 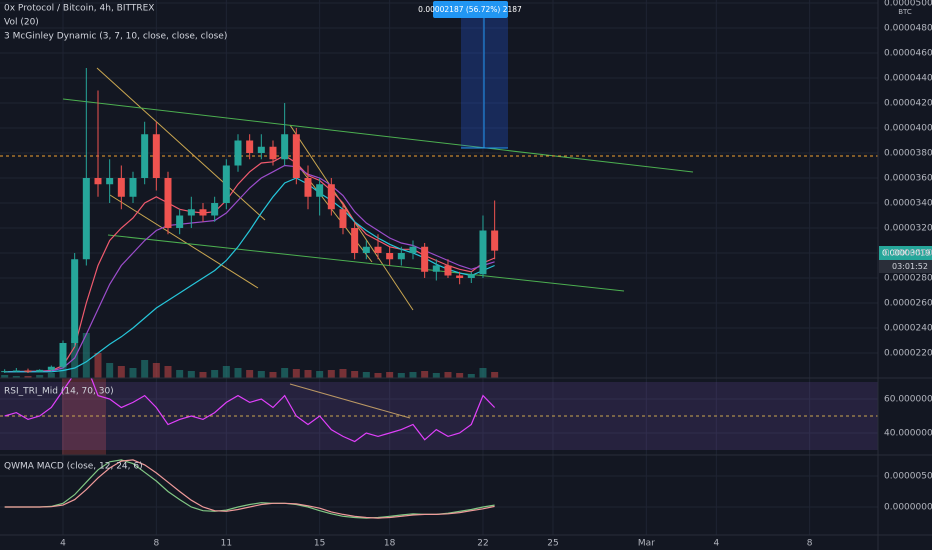 What do you see at coordinates (250, 410) in the screenshot?
I see `series-line` at bounding box center [250, 410].